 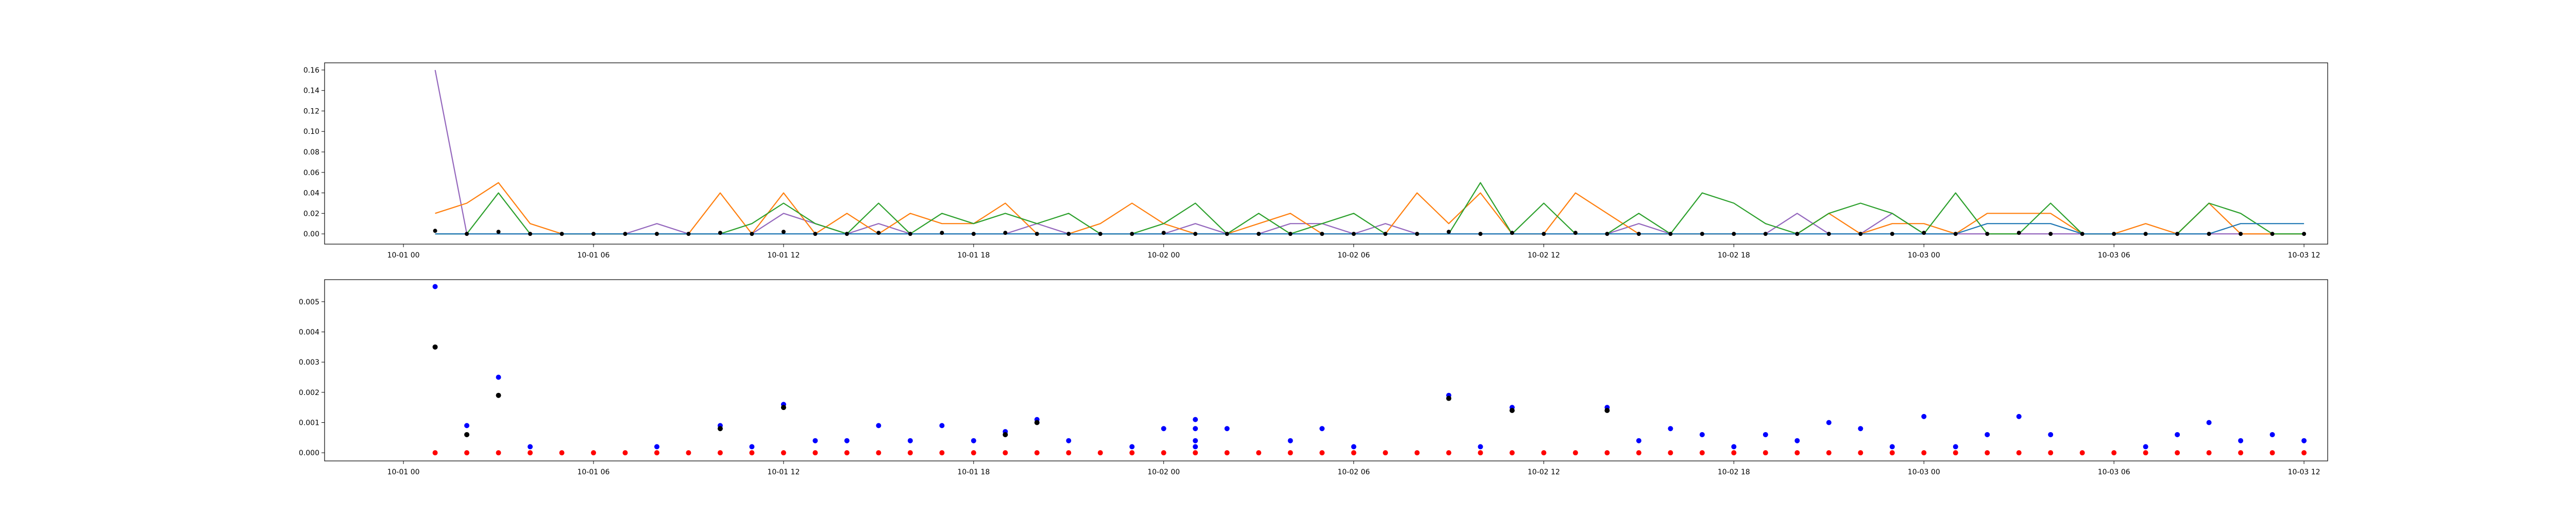 What do you see at coordinates (309, 453) in the screenshot?
I see `y-tick-label: 0.000` at bounding box center [309, 453].